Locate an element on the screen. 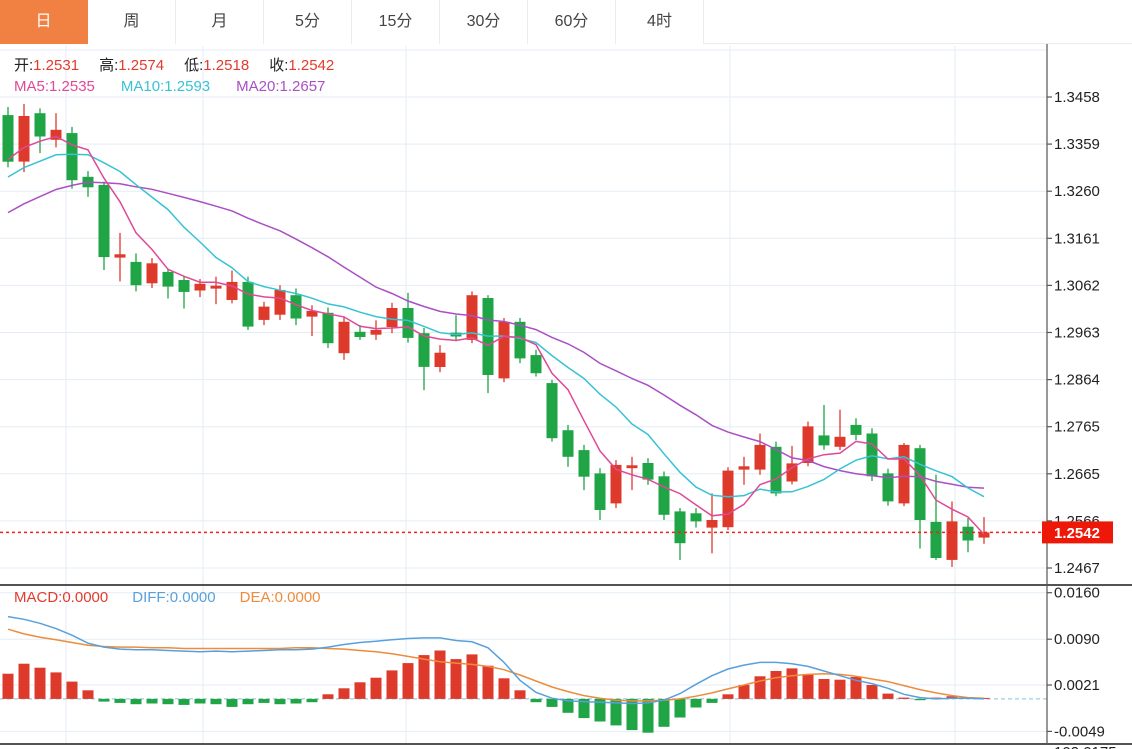  legend-label: 开: is located at coordinates (24, 65).